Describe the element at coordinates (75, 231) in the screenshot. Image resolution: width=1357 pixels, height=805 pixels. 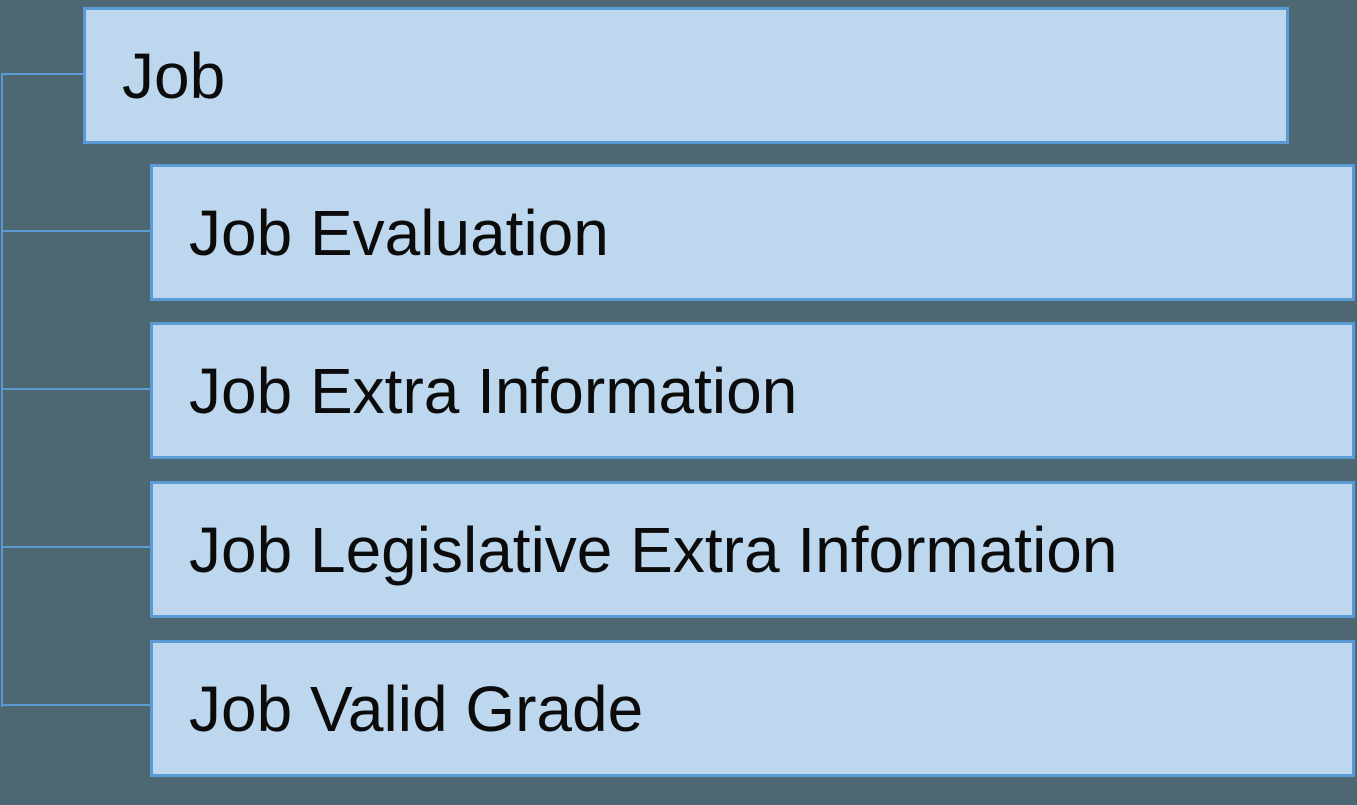
I see `connector-branch-job-evaluation` at that location.